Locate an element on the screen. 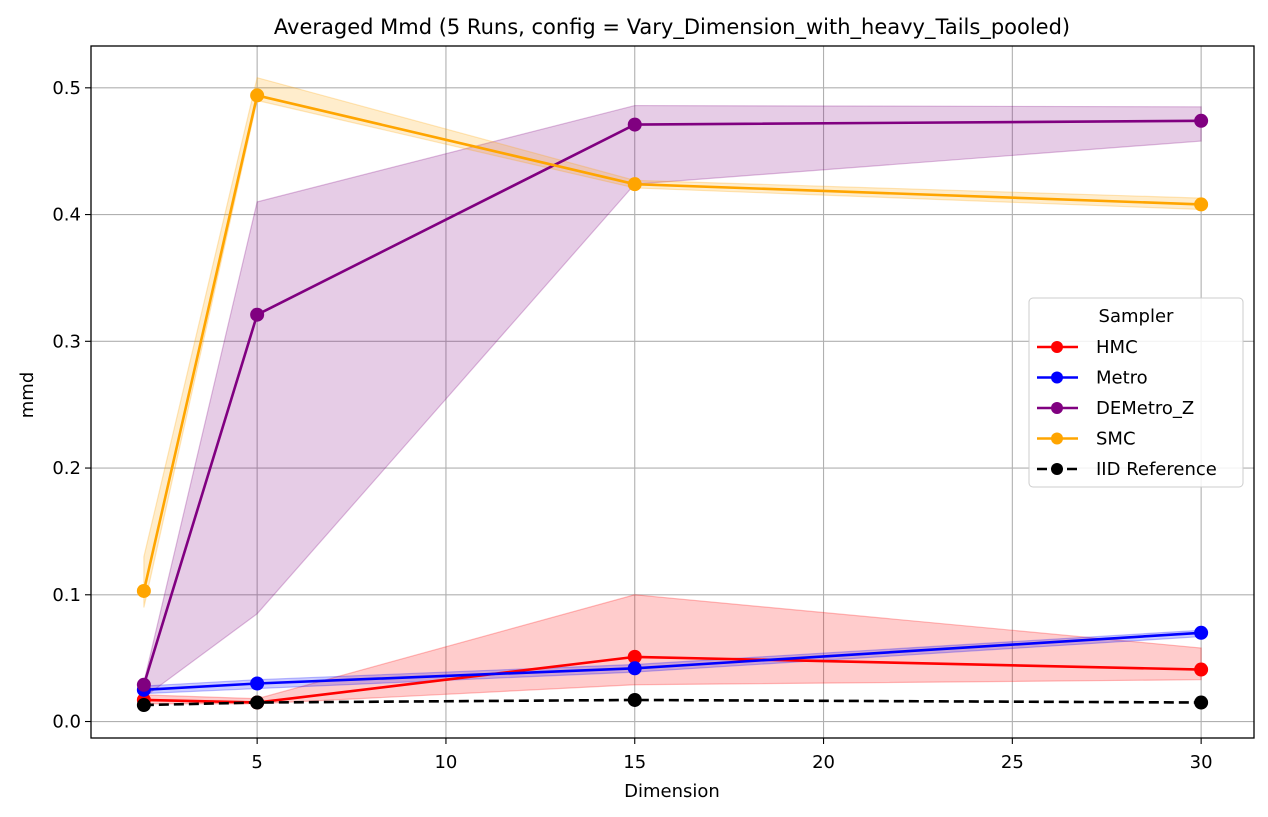 The height and width of the screenshot is (817, 1268). x-tick-label: 10 is located at coordinates (445, 762).